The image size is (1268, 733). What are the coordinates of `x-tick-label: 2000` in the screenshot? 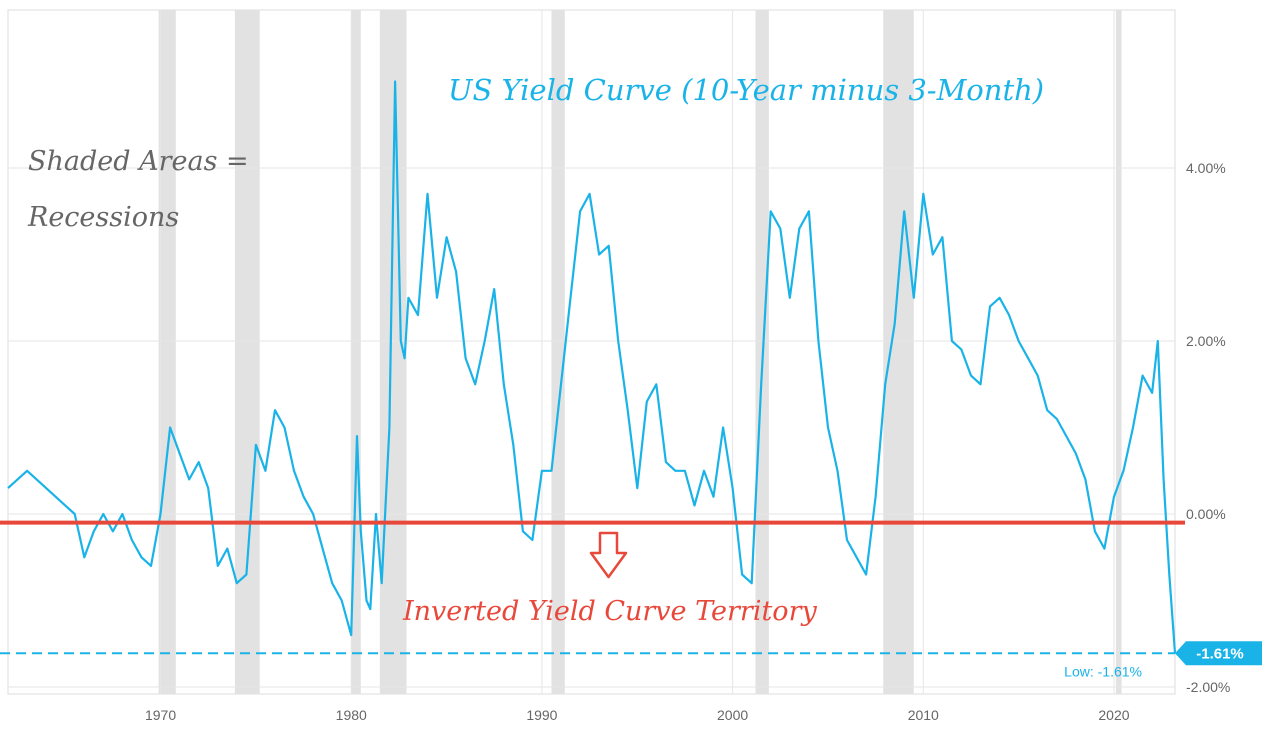 It's located at (732, 715).